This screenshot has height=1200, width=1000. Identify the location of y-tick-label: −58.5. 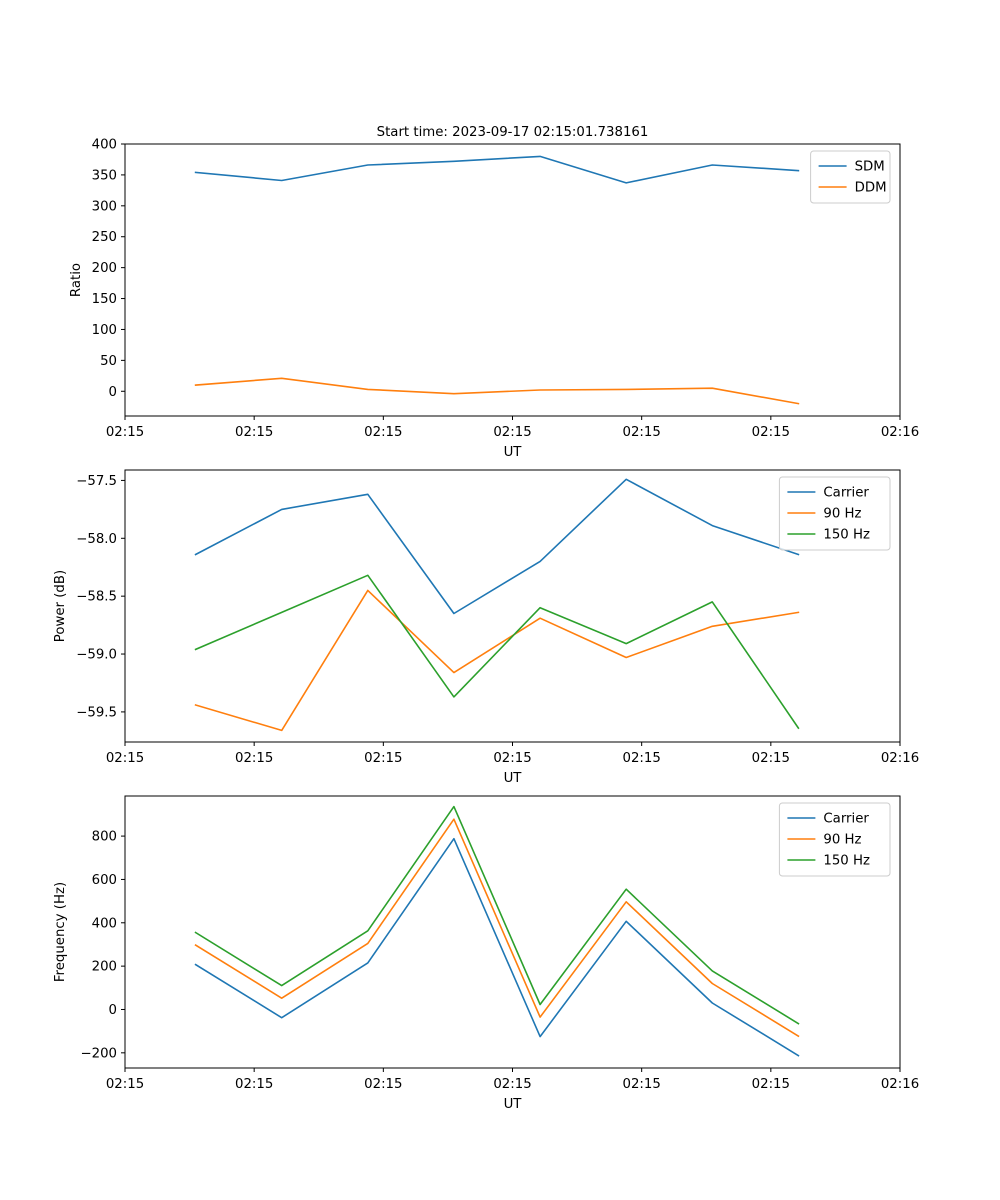
(96, 597).